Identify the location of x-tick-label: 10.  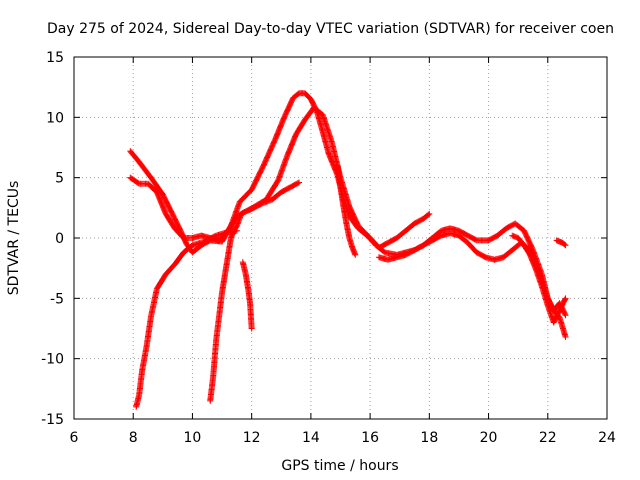
(193, 438).